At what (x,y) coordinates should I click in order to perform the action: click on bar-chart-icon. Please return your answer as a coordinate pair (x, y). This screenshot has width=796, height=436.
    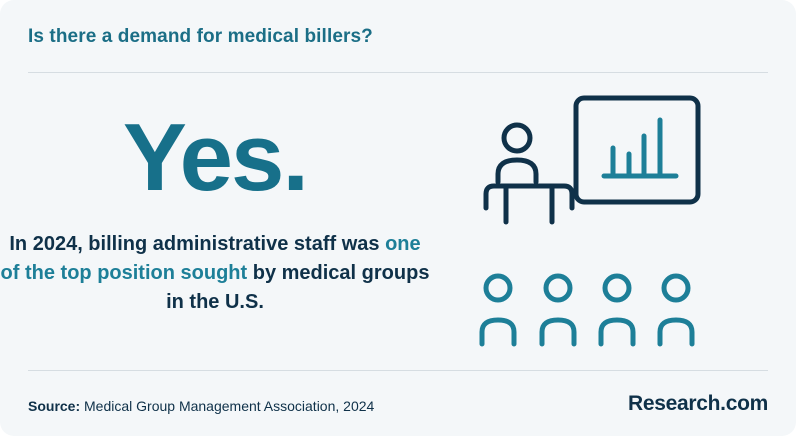
    Looking at the image, I should click on (640, 148).